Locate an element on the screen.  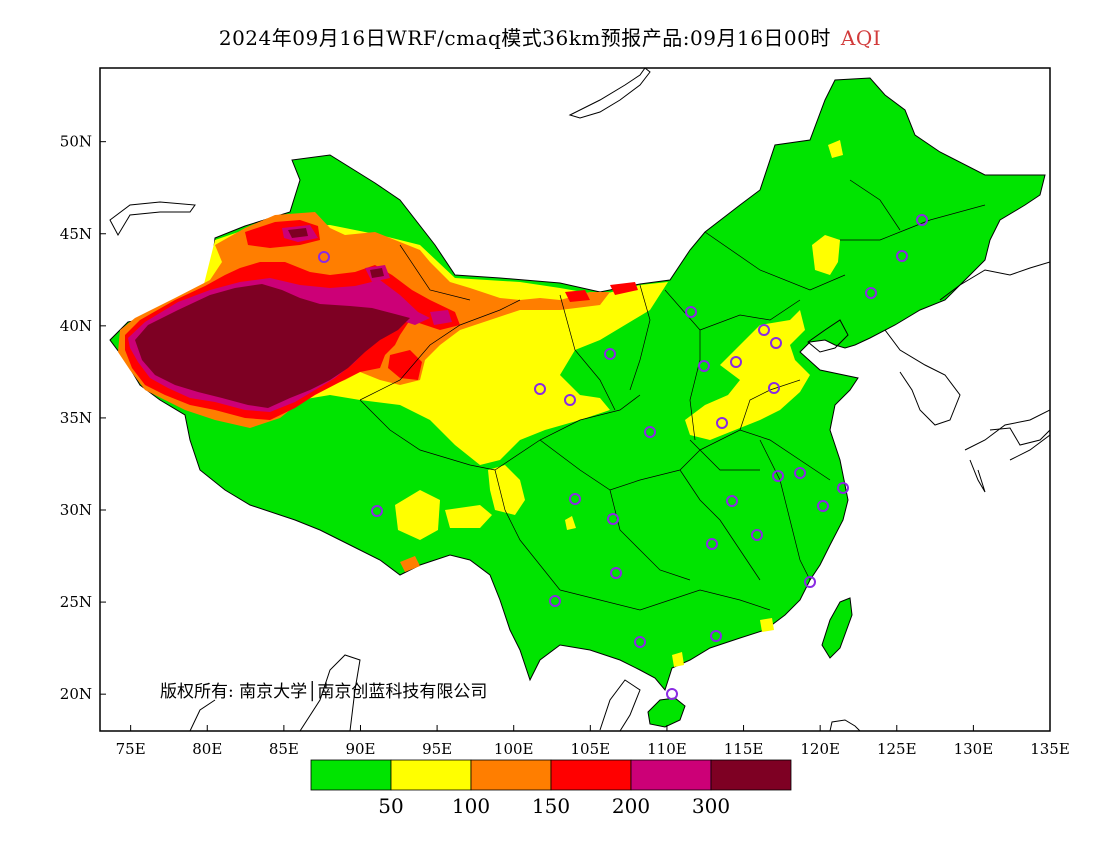
taiwan-island is located at coordinates (837, 628).